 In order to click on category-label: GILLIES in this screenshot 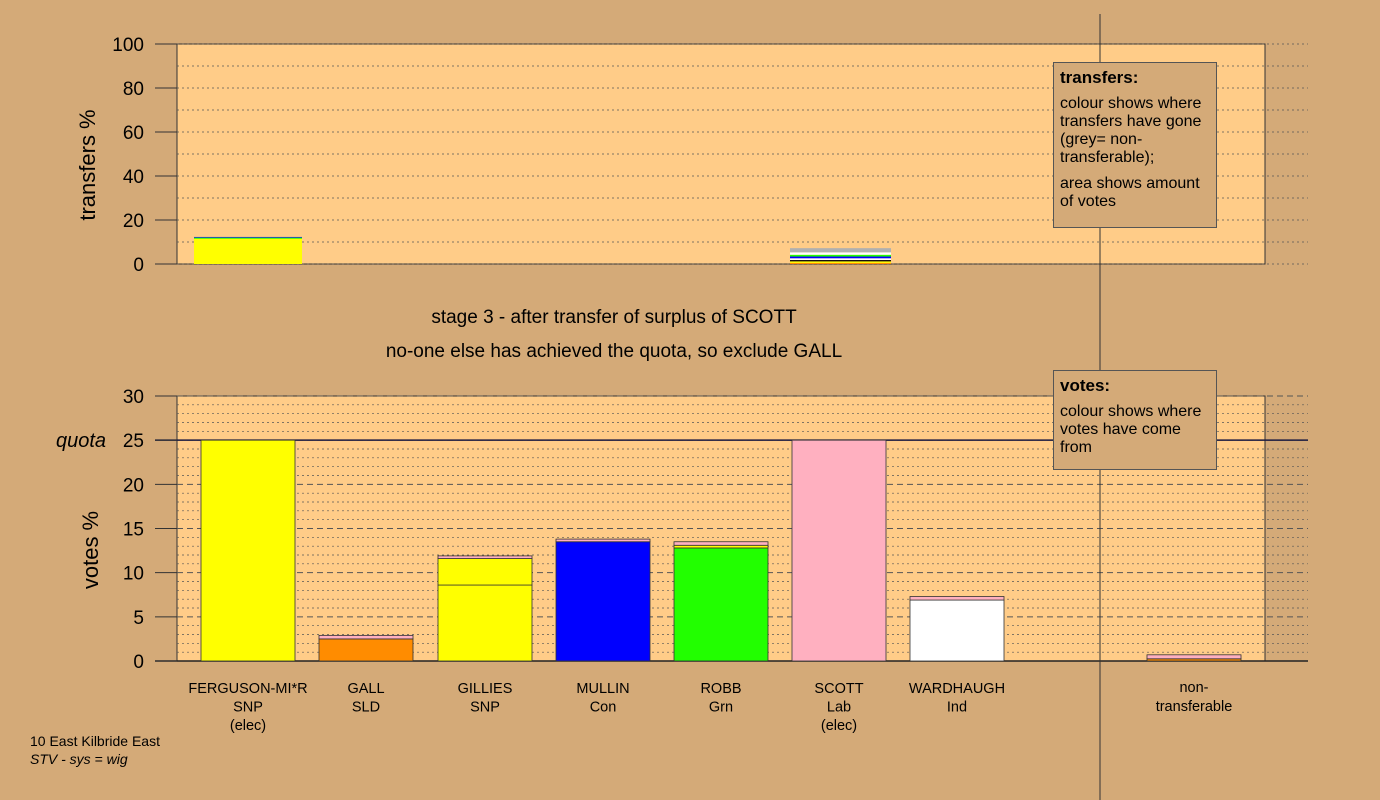, I will do `click(485, 689)`.